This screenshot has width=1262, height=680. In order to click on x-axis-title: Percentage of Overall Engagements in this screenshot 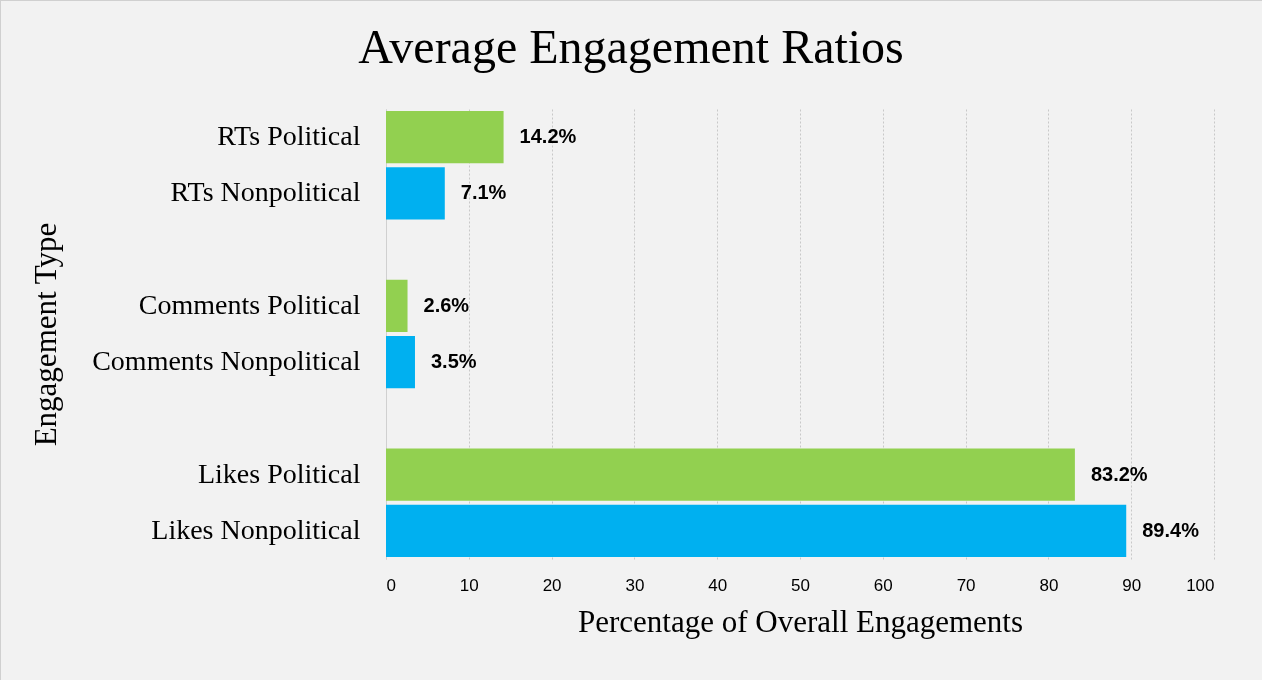, I will do `click(800, 621)`.